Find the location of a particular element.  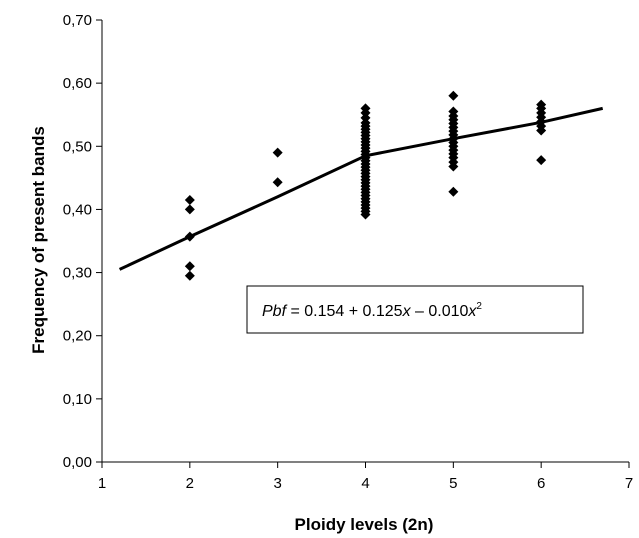

equation-text: Pbf = 0.154 + 0.125x – 0.010x2 is located at coordinates (372, 310).